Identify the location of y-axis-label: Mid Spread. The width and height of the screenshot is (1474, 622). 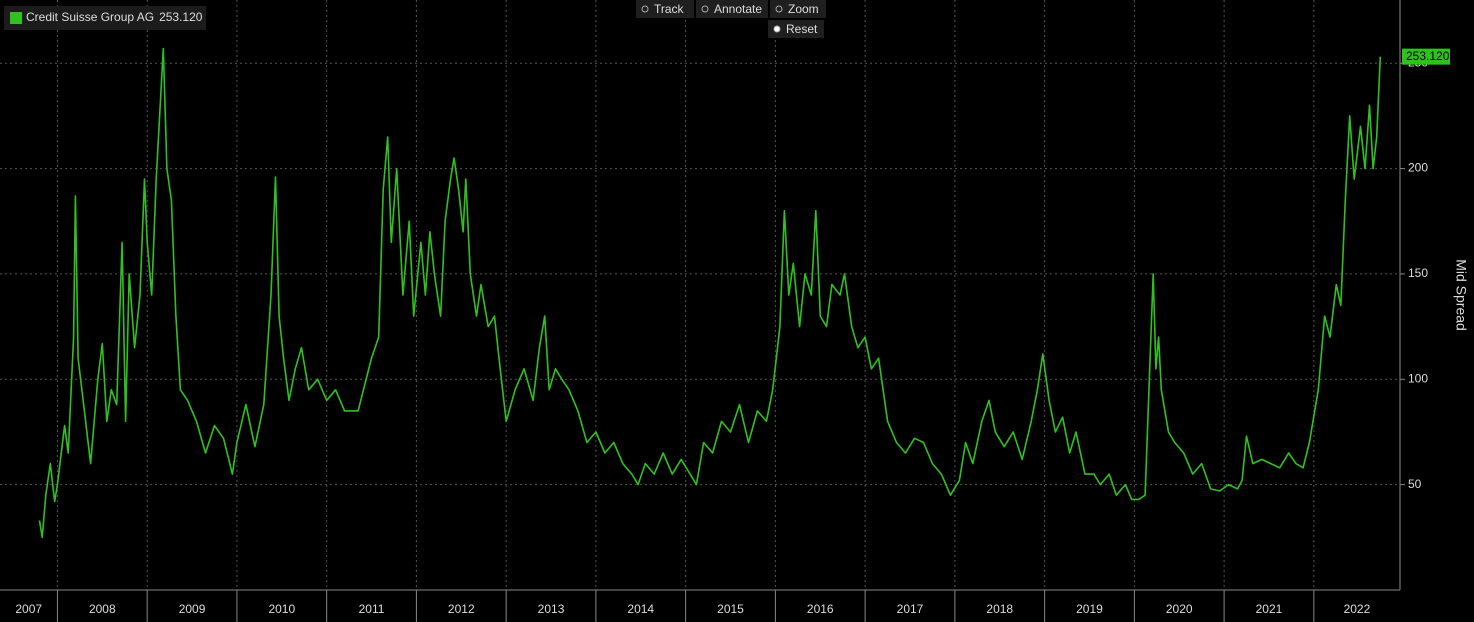
(1461, 295).